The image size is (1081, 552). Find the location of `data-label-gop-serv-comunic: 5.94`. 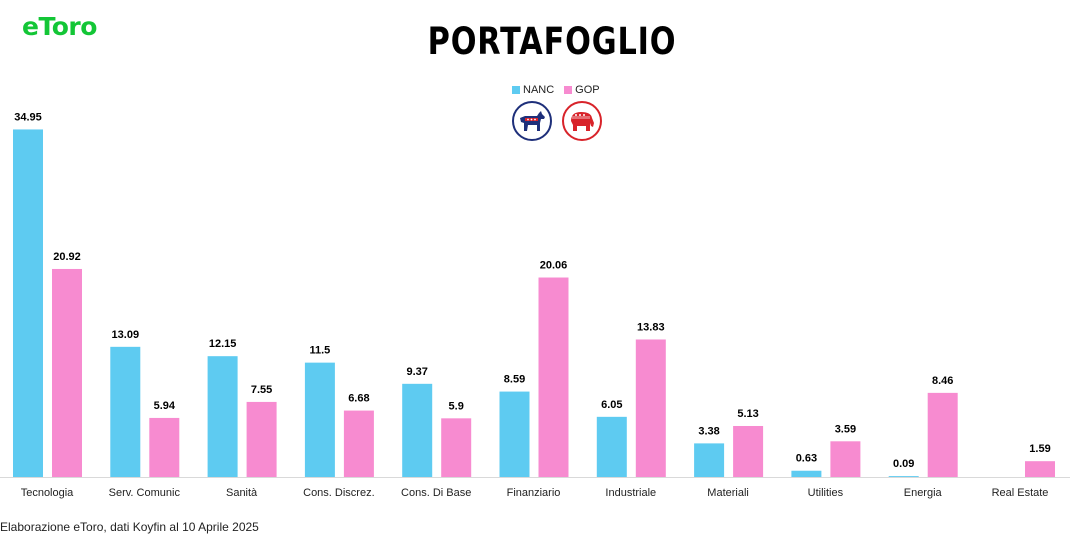

data-label-gop-serv-comunic: 5.94 is located at coordinates (165, 406).